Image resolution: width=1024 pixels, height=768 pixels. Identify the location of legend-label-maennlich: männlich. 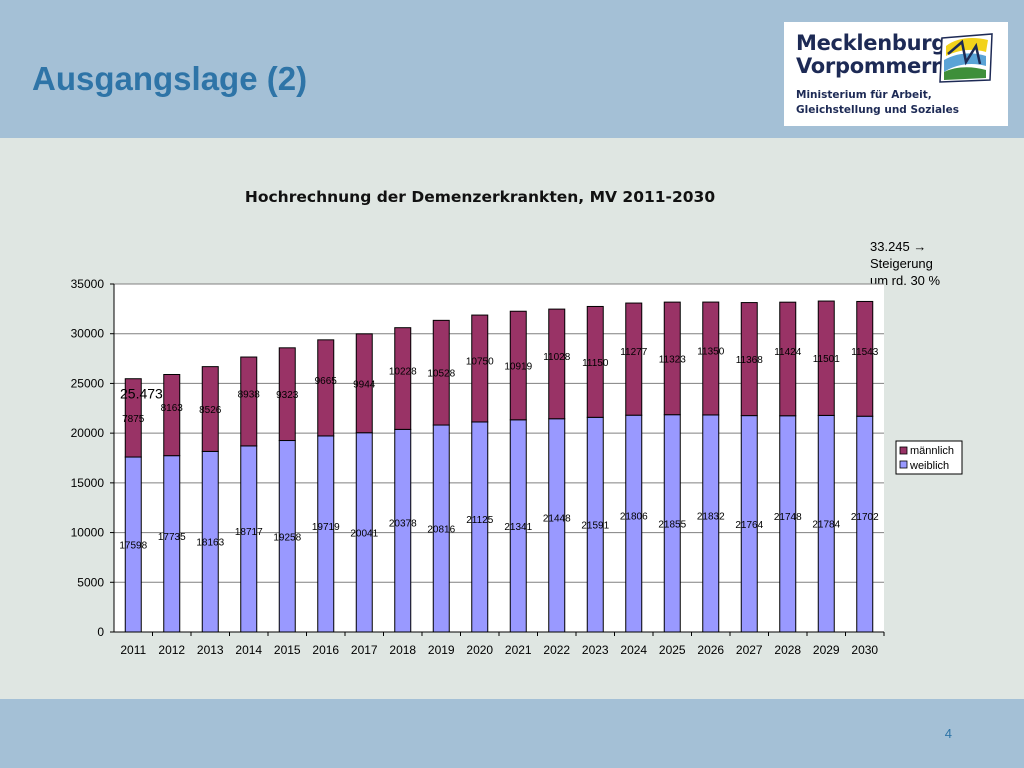
(932, 451).